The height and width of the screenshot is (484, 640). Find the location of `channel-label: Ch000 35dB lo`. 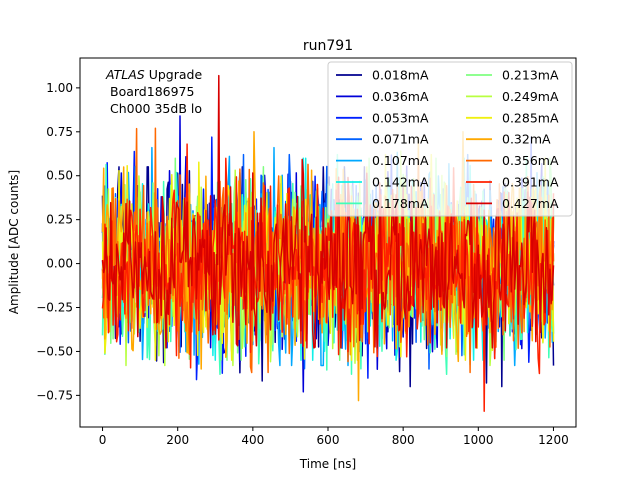

channel-label: Ch000 35dB lo is located at coordinates (156, 108).